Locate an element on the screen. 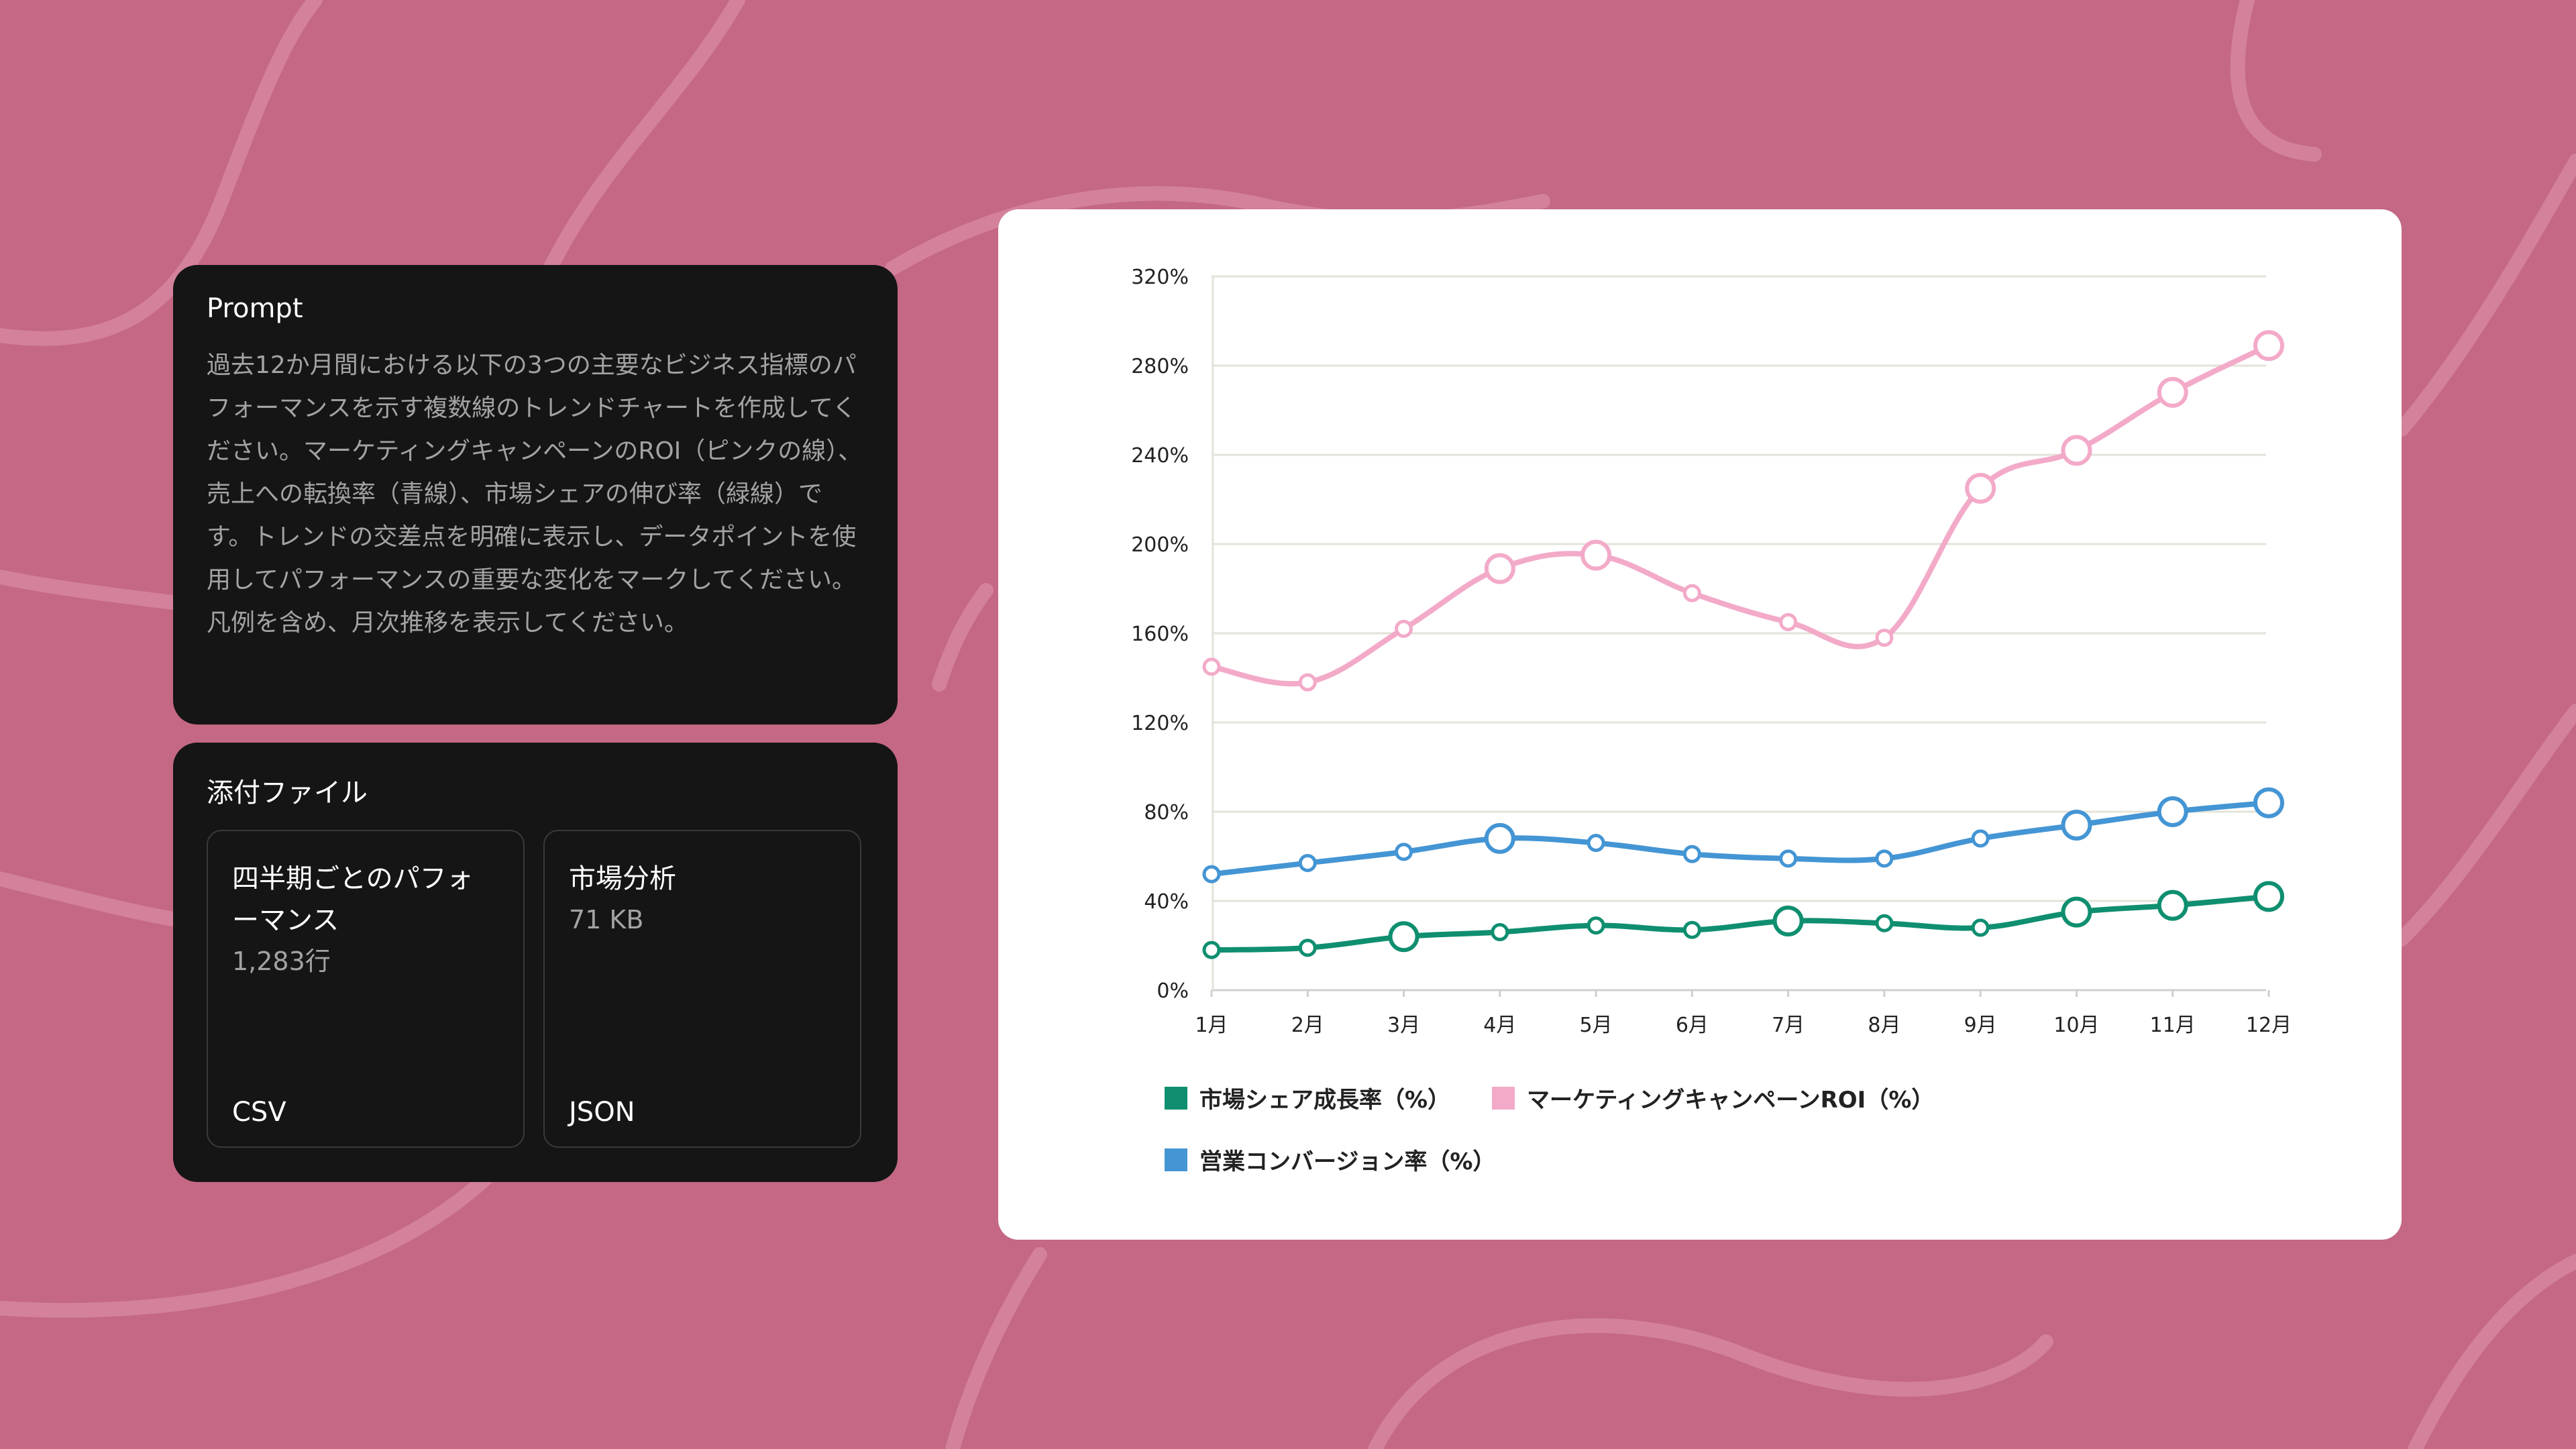  y-tick-label: 0% is located at coordinates (1173, 991).